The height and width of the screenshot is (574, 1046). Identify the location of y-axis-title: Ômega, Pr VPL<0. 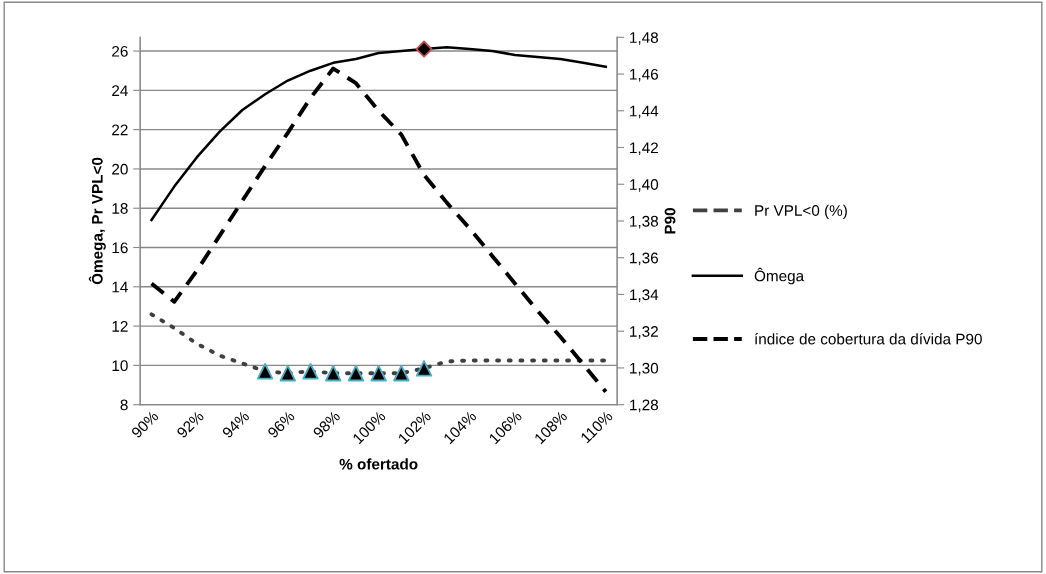
(97, 221).